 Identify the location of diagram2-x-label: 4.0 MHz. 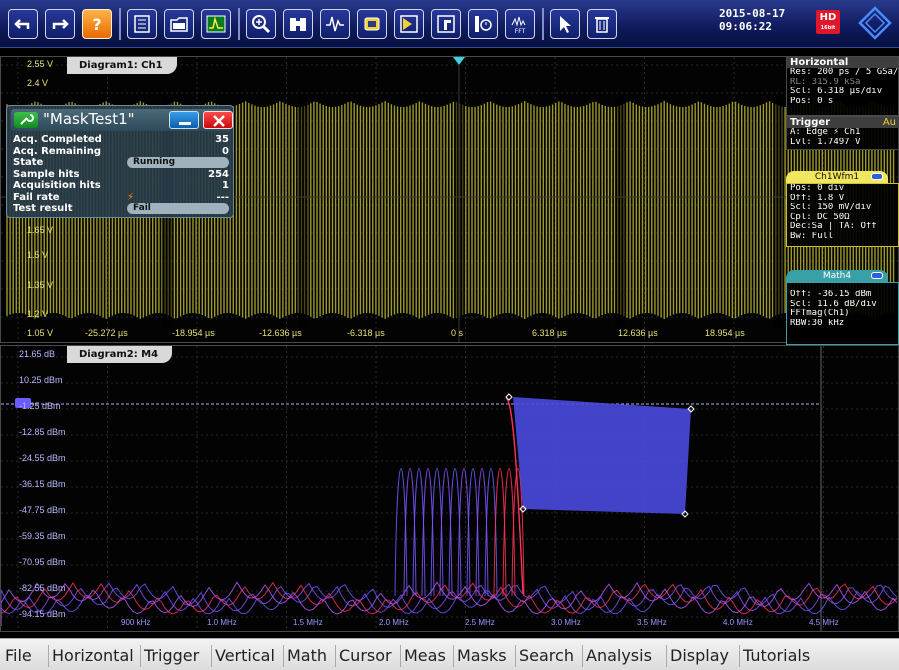
(738, 622).